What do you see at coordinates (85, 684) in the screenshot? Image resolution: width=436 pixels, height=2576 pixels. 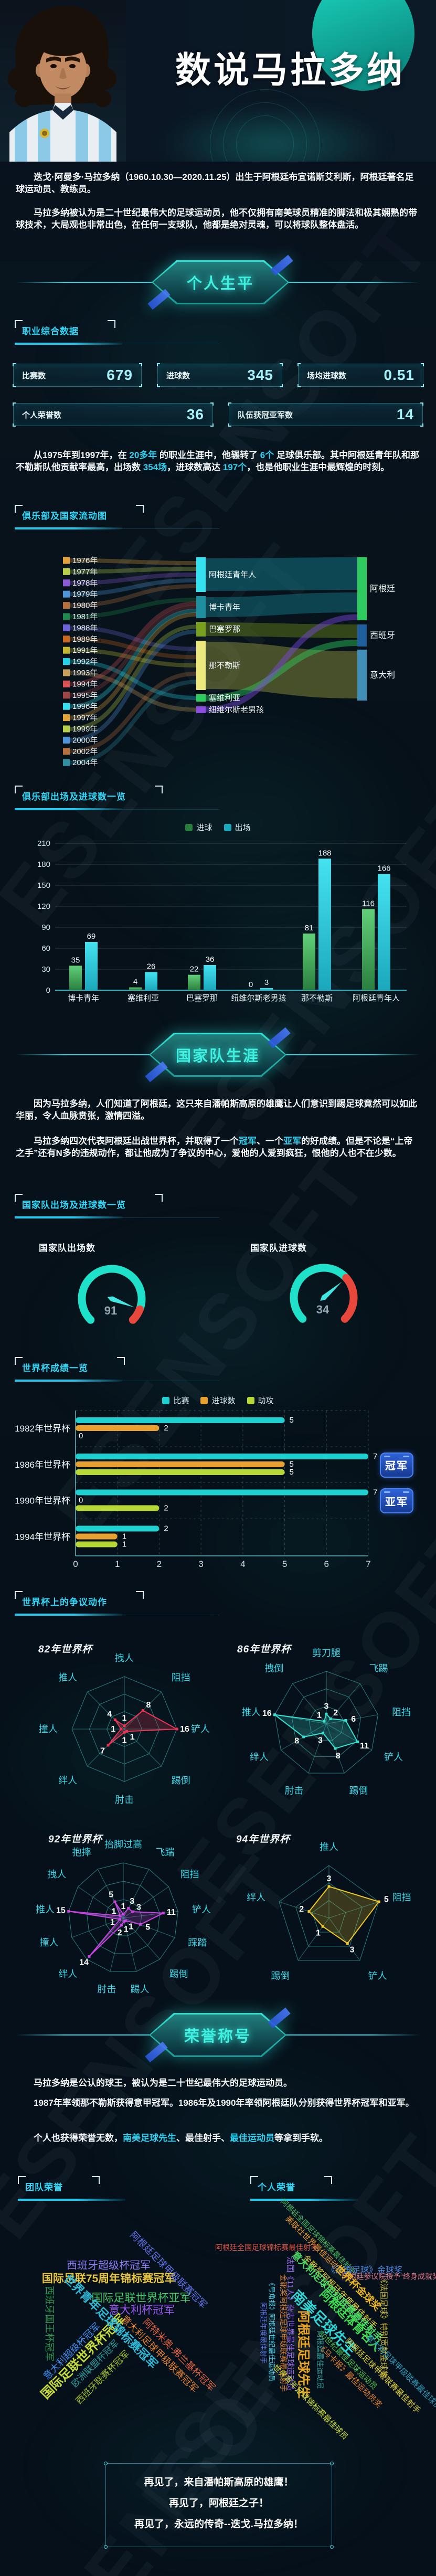 I see `sankey-year-label: 1994年` at bounding box center [85, 684].